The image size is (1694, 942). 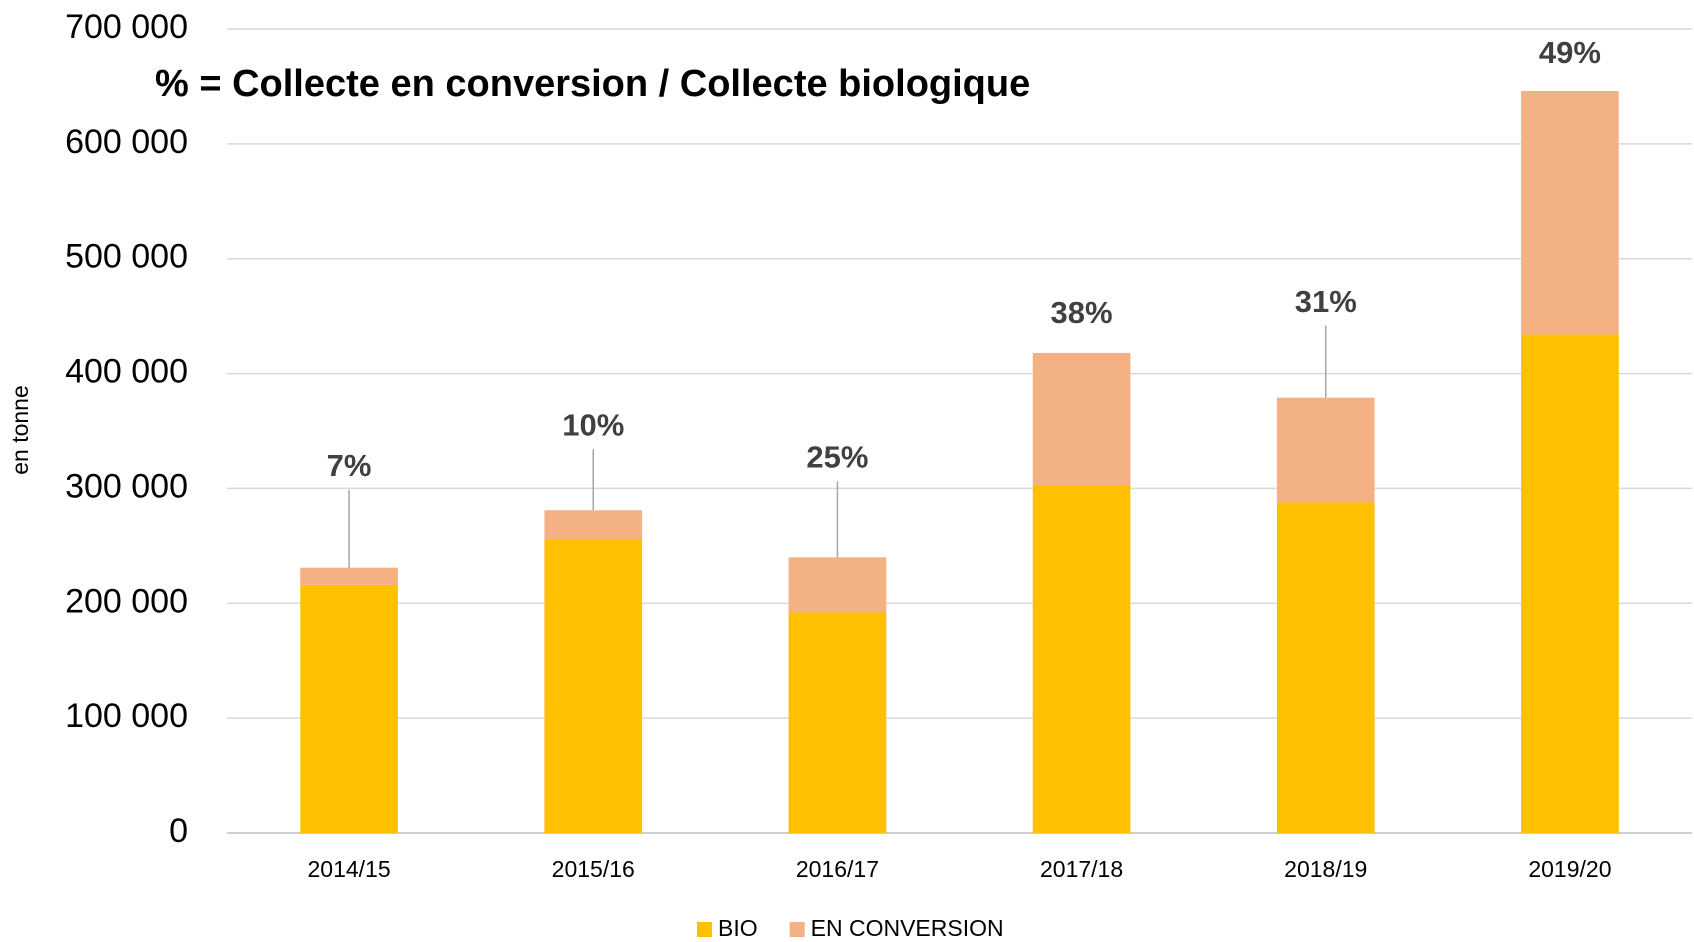 I want to click on x-tick-label: 2014/15, so click(x=349, y=869).